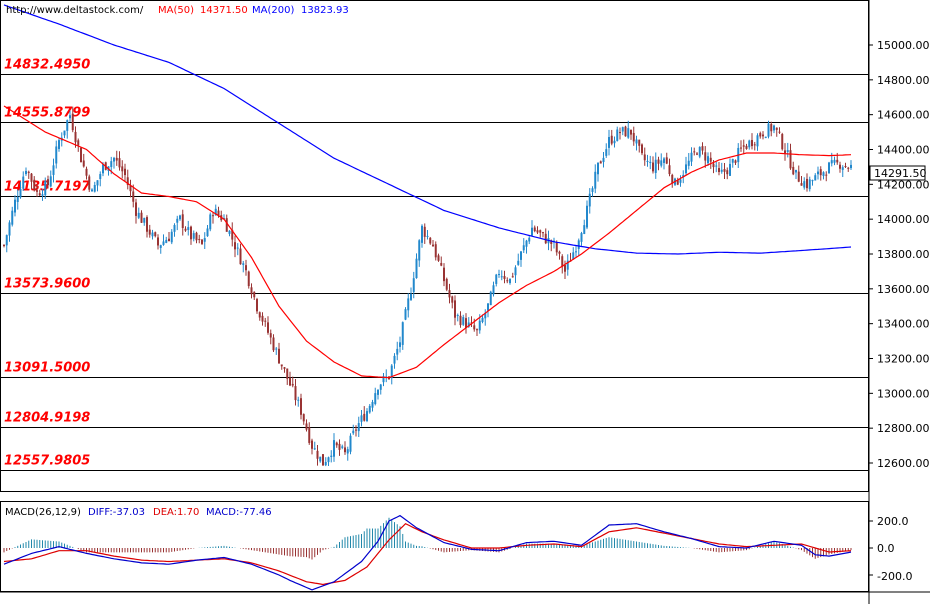 This screenshot has height=608, width=930. What do you see at coordinates (75, 10) in the screenshot?
I see `site-url: http://www.deltastock.com/` at bounding box center [75, 10].